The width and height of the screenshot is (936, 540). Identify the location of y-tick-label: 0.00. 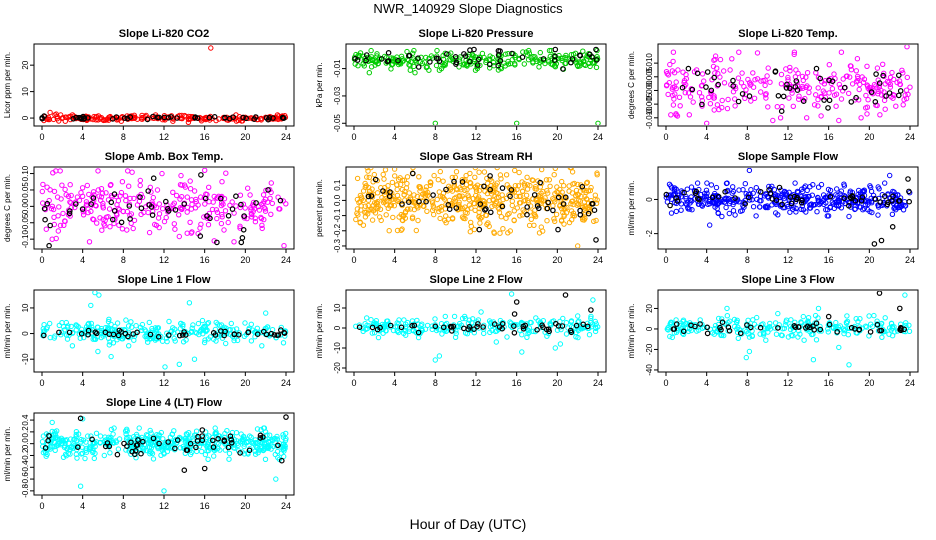
(25, 206).